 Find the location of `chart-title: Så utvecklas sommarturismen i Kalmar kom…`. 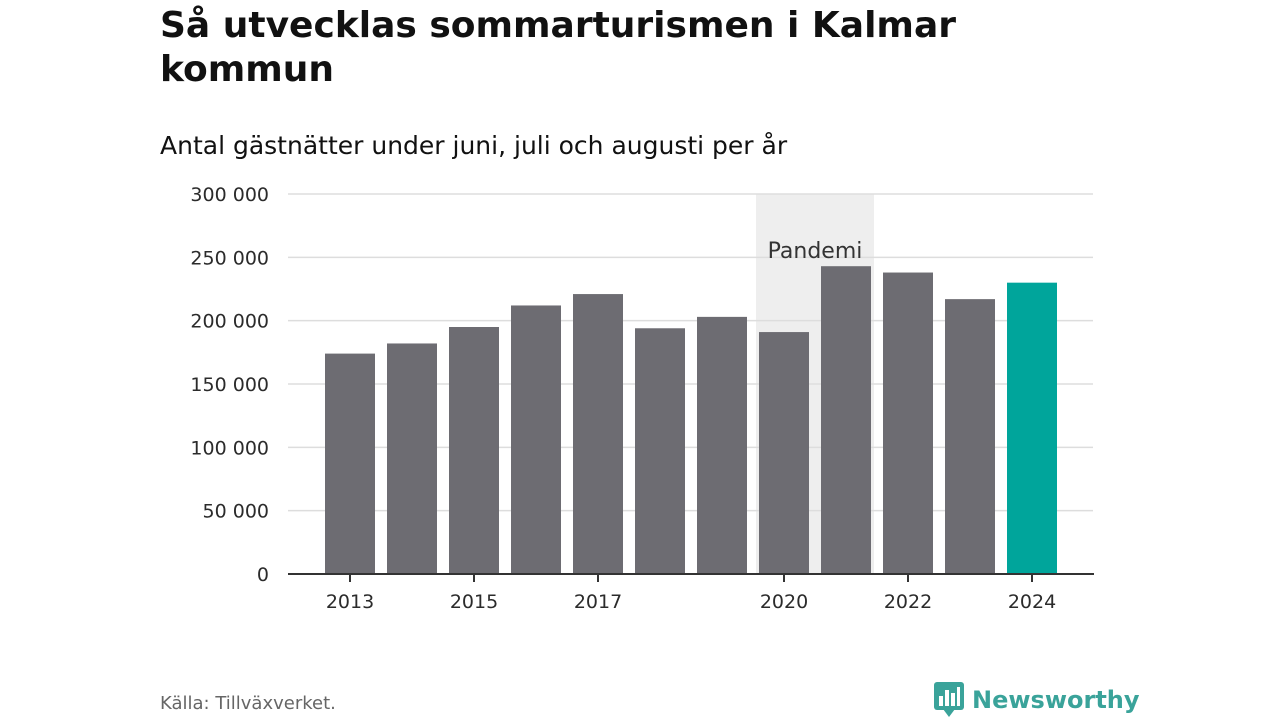

chart-title: Så utvecklas sommarturismen i Kalmar kom… is located at coordinates (558, 47).